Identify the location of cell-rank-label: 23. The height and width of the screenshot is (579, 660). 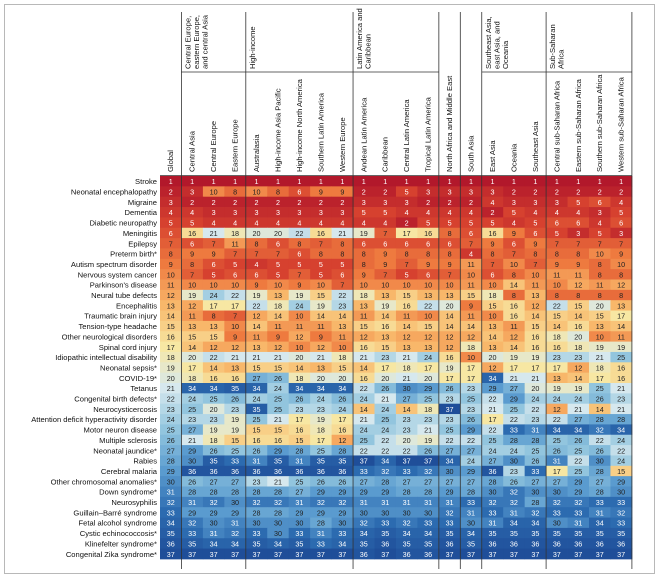
(621, 399).